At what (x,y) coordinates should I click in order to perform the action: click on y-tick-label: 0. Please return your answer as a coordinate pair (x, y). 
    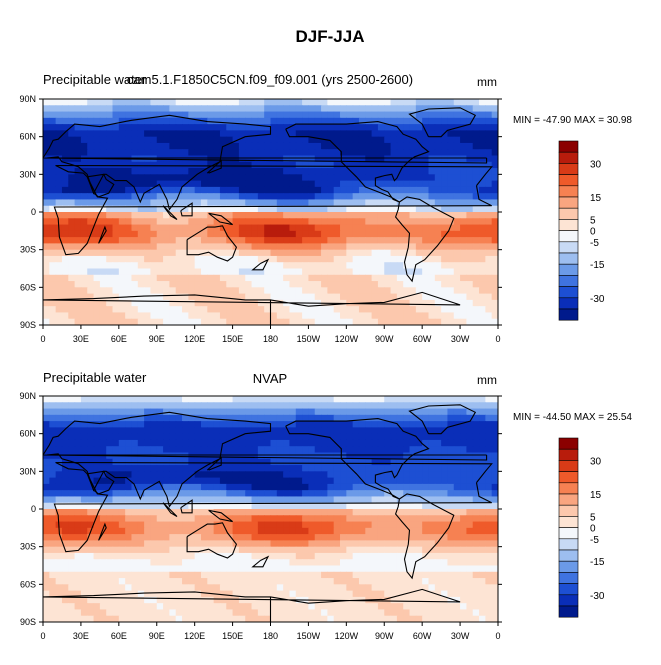
    Looking at the image, I should click on (33, 212).